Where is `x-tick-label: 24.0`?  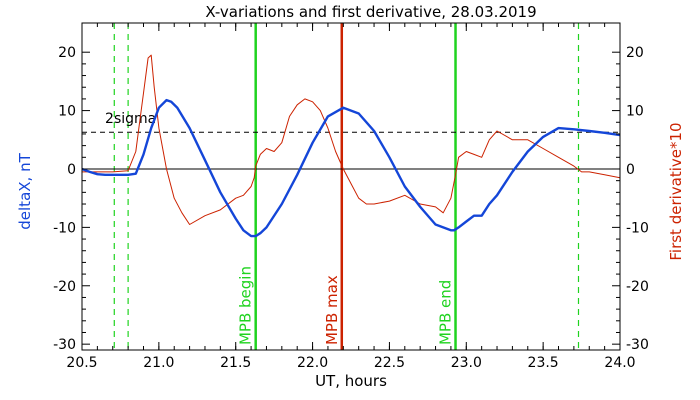
x-tick-label: 24.0 is located at coordinates (619, 363).